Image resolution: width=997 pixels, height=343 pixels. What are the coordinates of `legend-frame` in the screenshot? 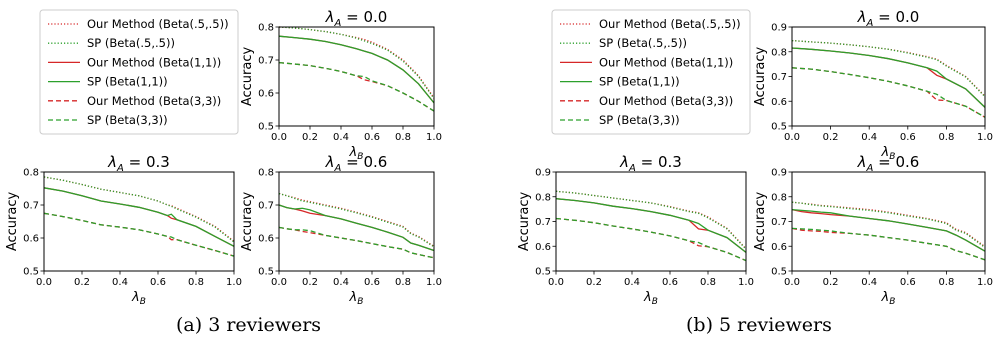 It's located at (139, 72).